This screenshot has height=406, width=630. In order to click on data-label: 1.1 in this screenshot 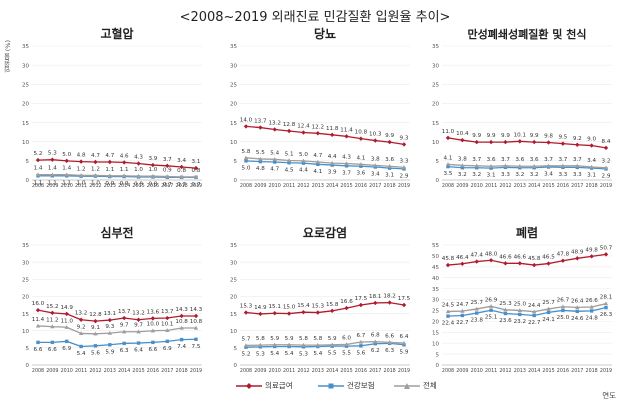, I will do `click(124, 170)`.